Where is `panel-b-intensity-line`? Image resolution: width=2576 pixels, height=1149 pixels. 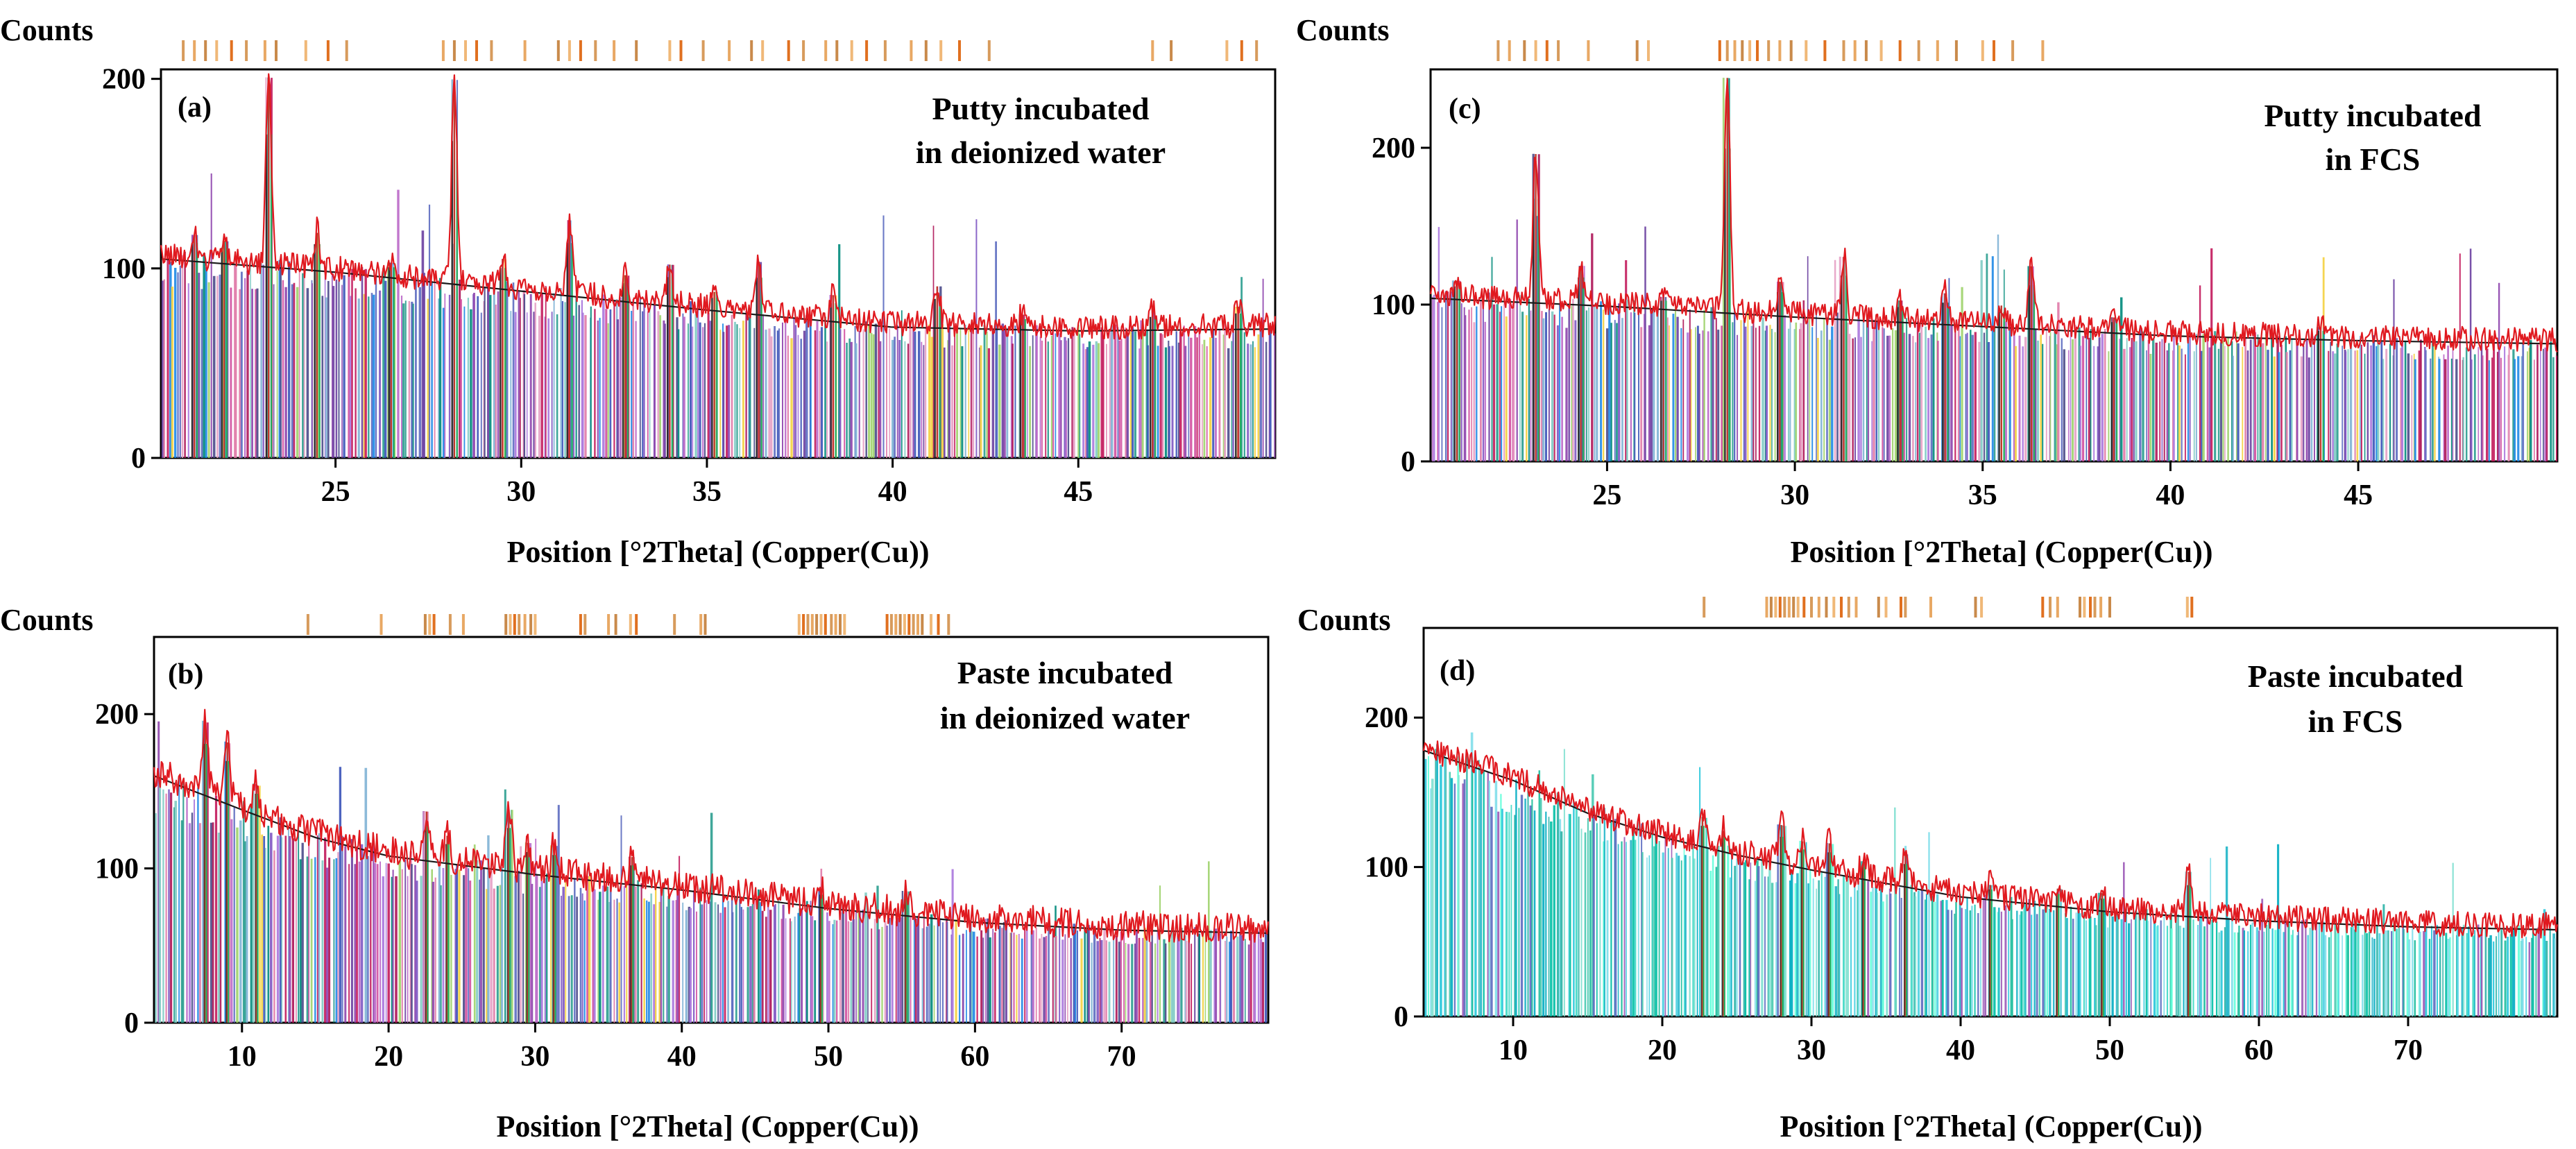 panel-b-intensity-line is located at coordinates (711, 826).